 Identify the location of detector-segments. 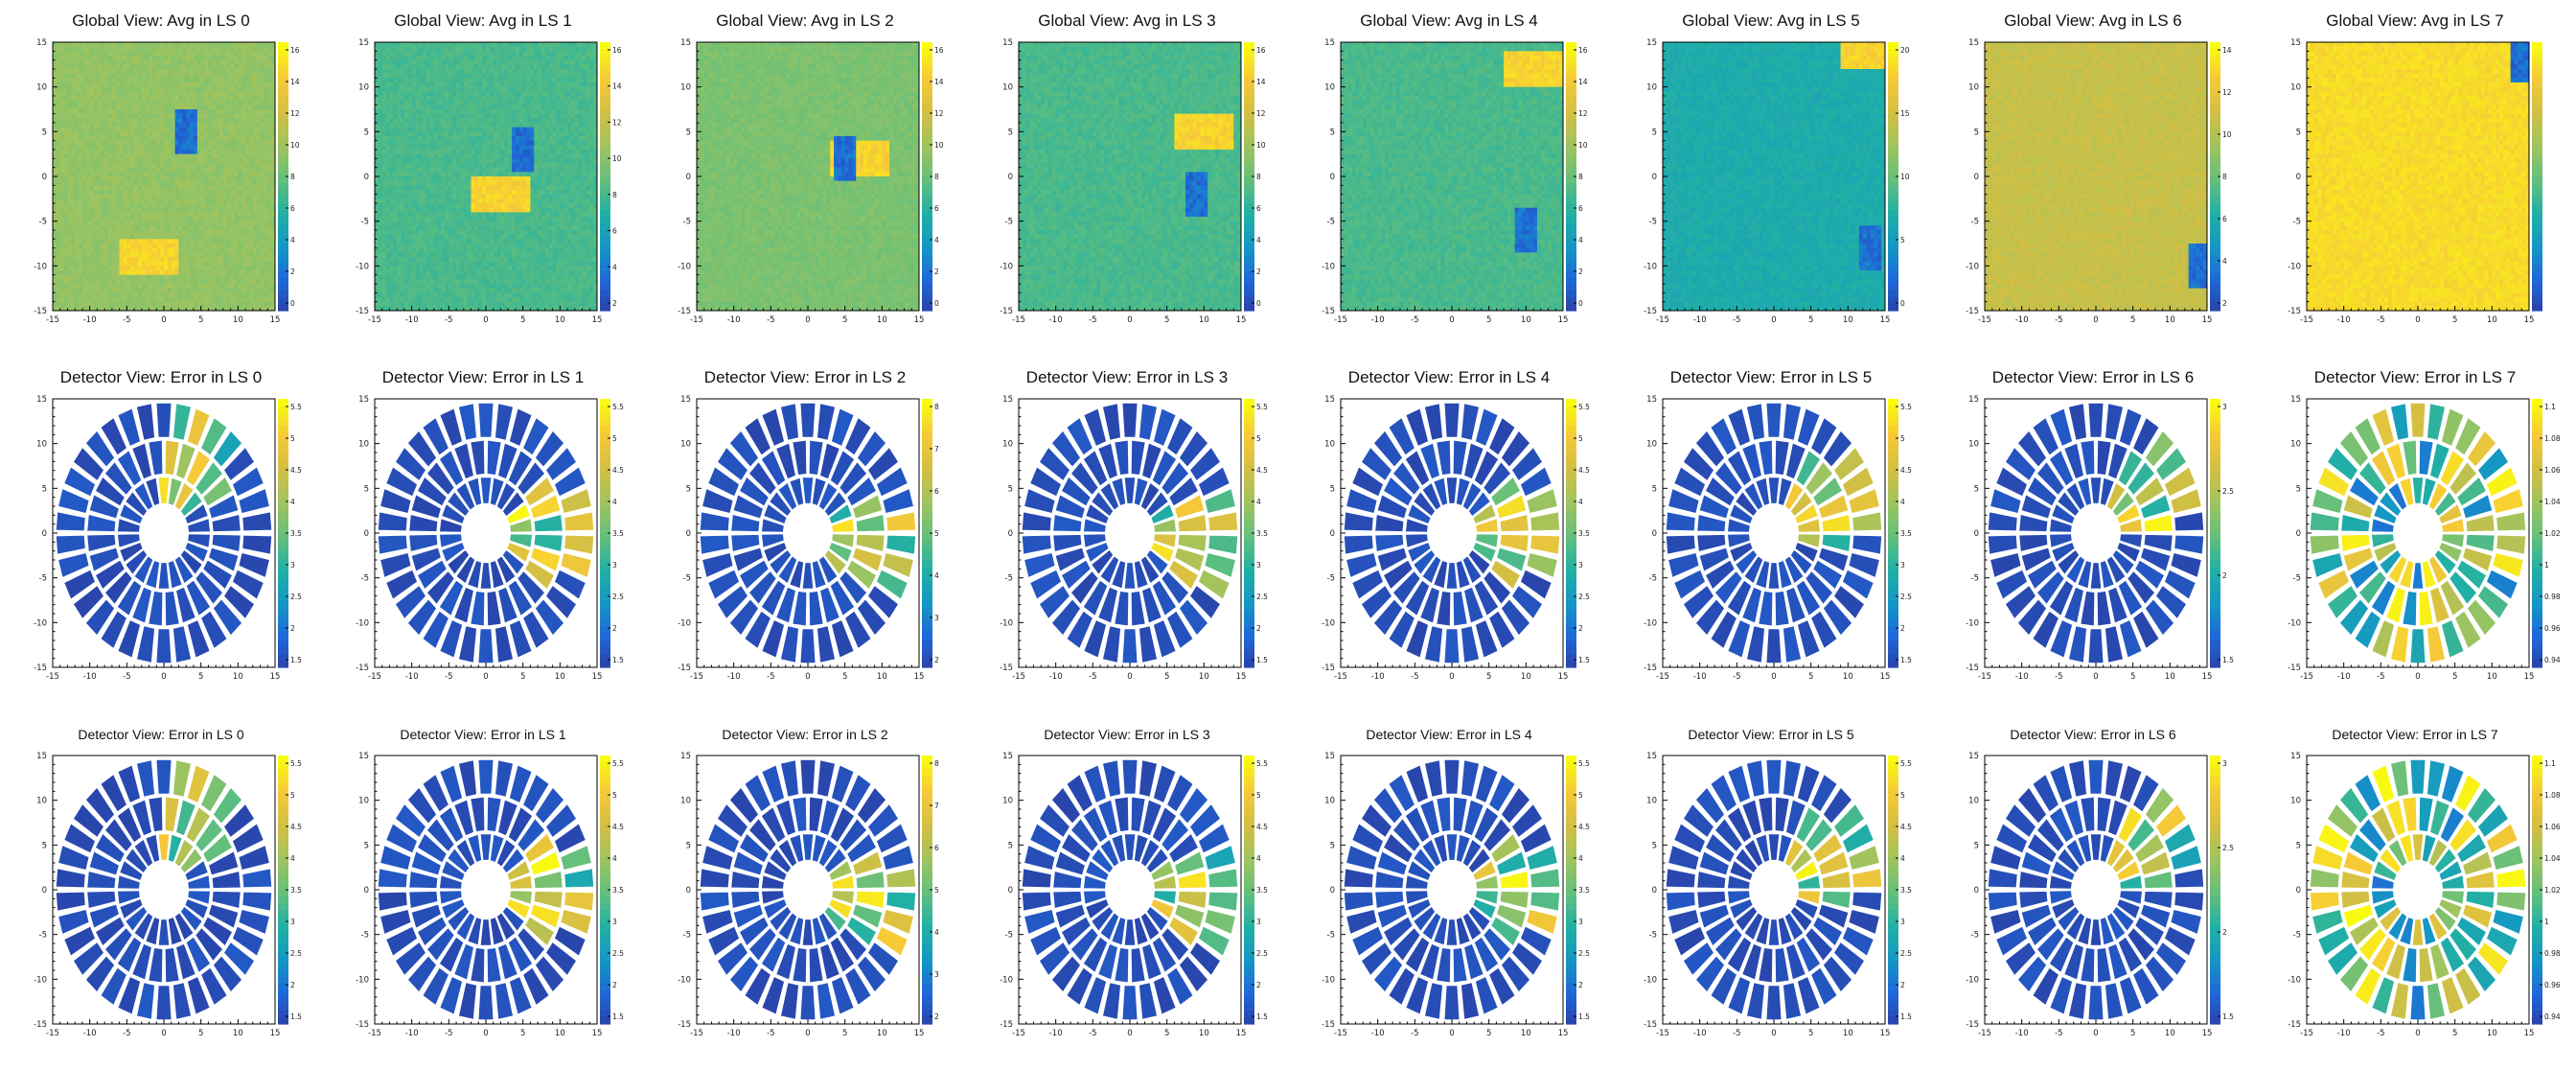
(2096, 889).